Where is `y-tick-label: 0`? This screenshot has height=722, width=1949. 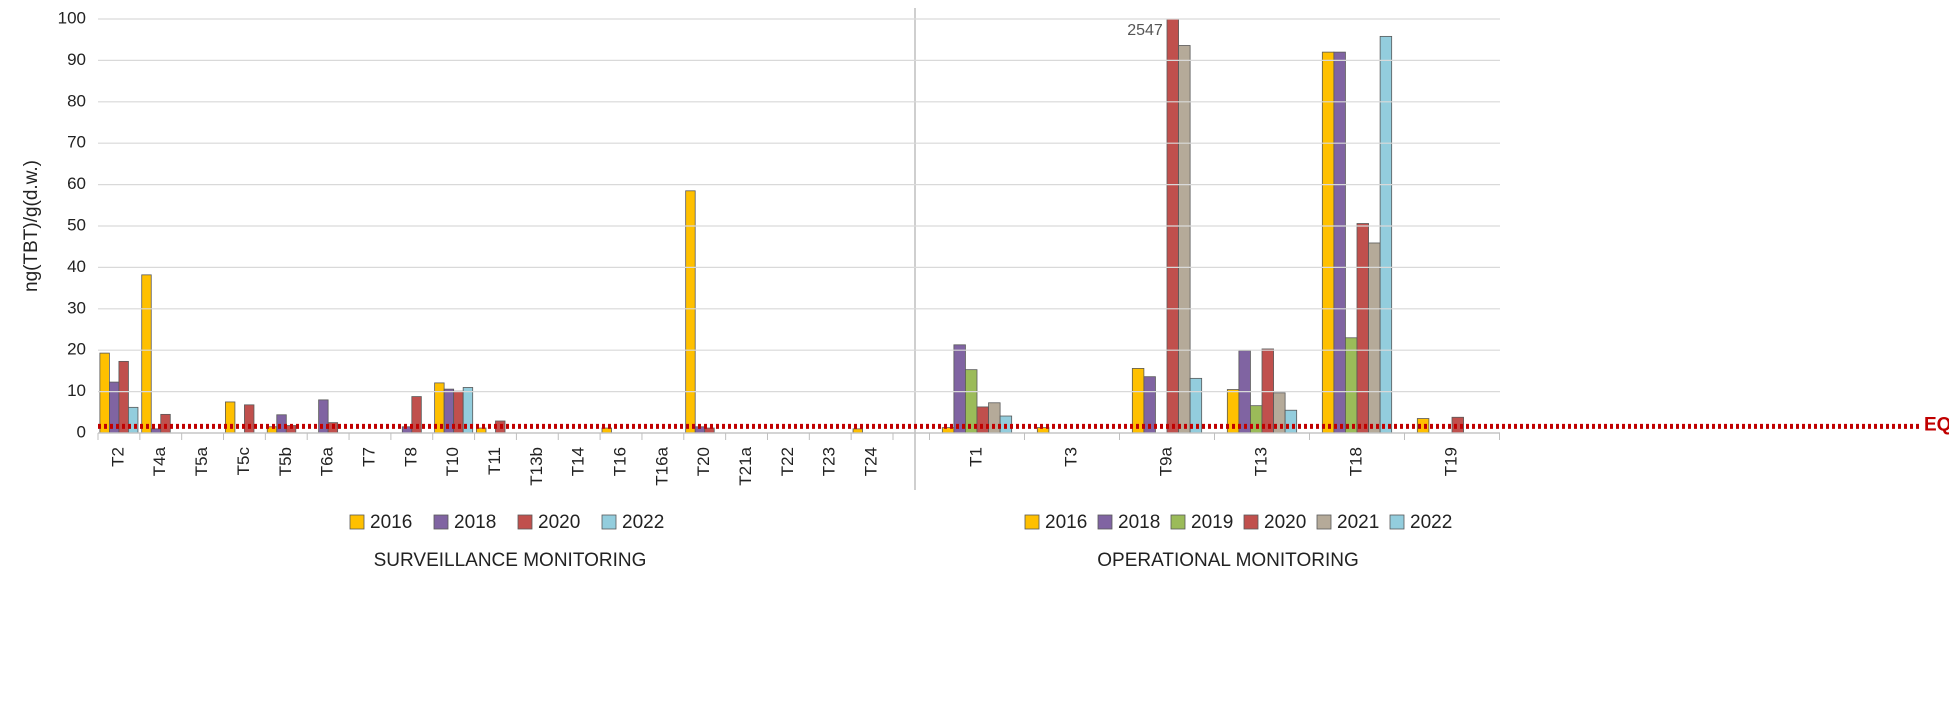
y-tick-label: 0 is located at coordinates (81, 431).